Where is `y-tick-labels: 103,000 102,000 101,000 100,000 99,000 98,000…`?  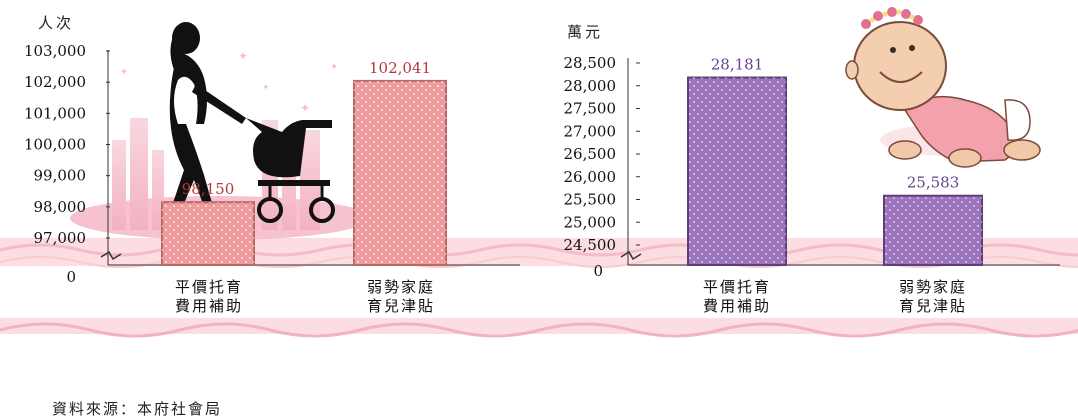 y-tick-labels: 103,000 102,000 101,000 100,000 99,000 98,000… is located at coordinates (67, 144).